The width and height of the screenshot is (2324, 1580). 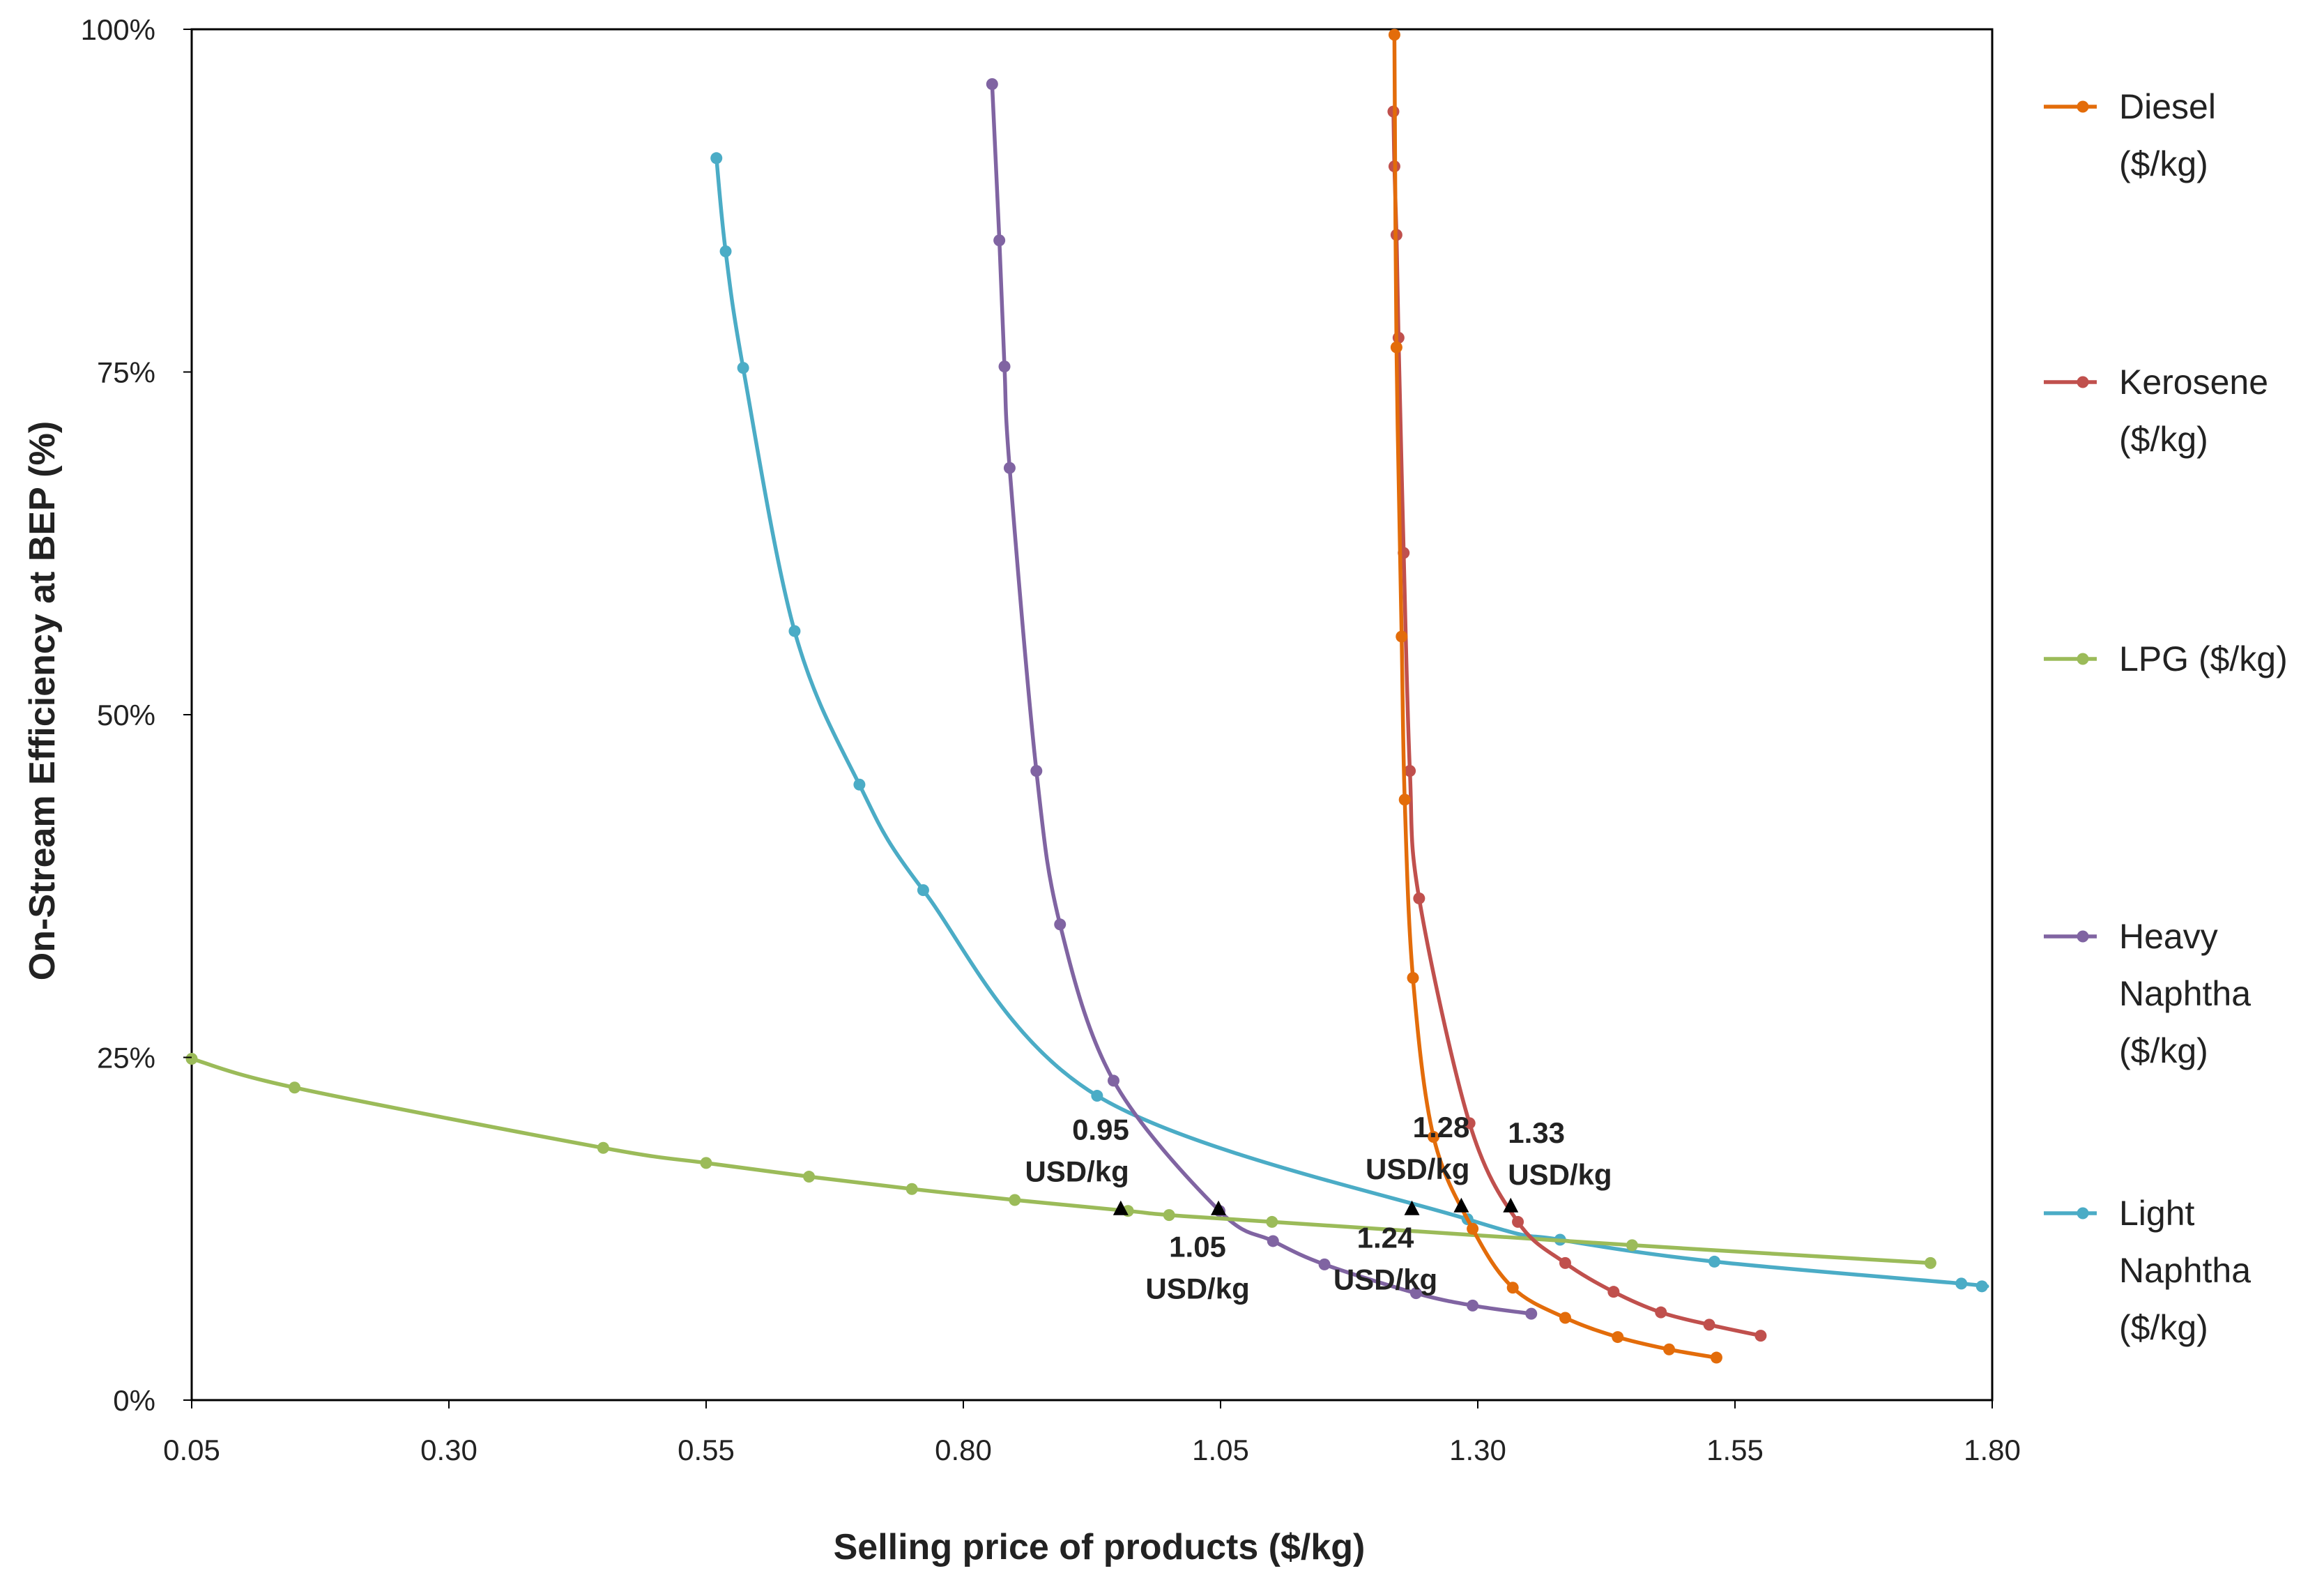 What do you see at coordinates (1537, 1133) in the screenshot?
I see `annotation-label: 1.33` at bounding box center [1537, 1133].